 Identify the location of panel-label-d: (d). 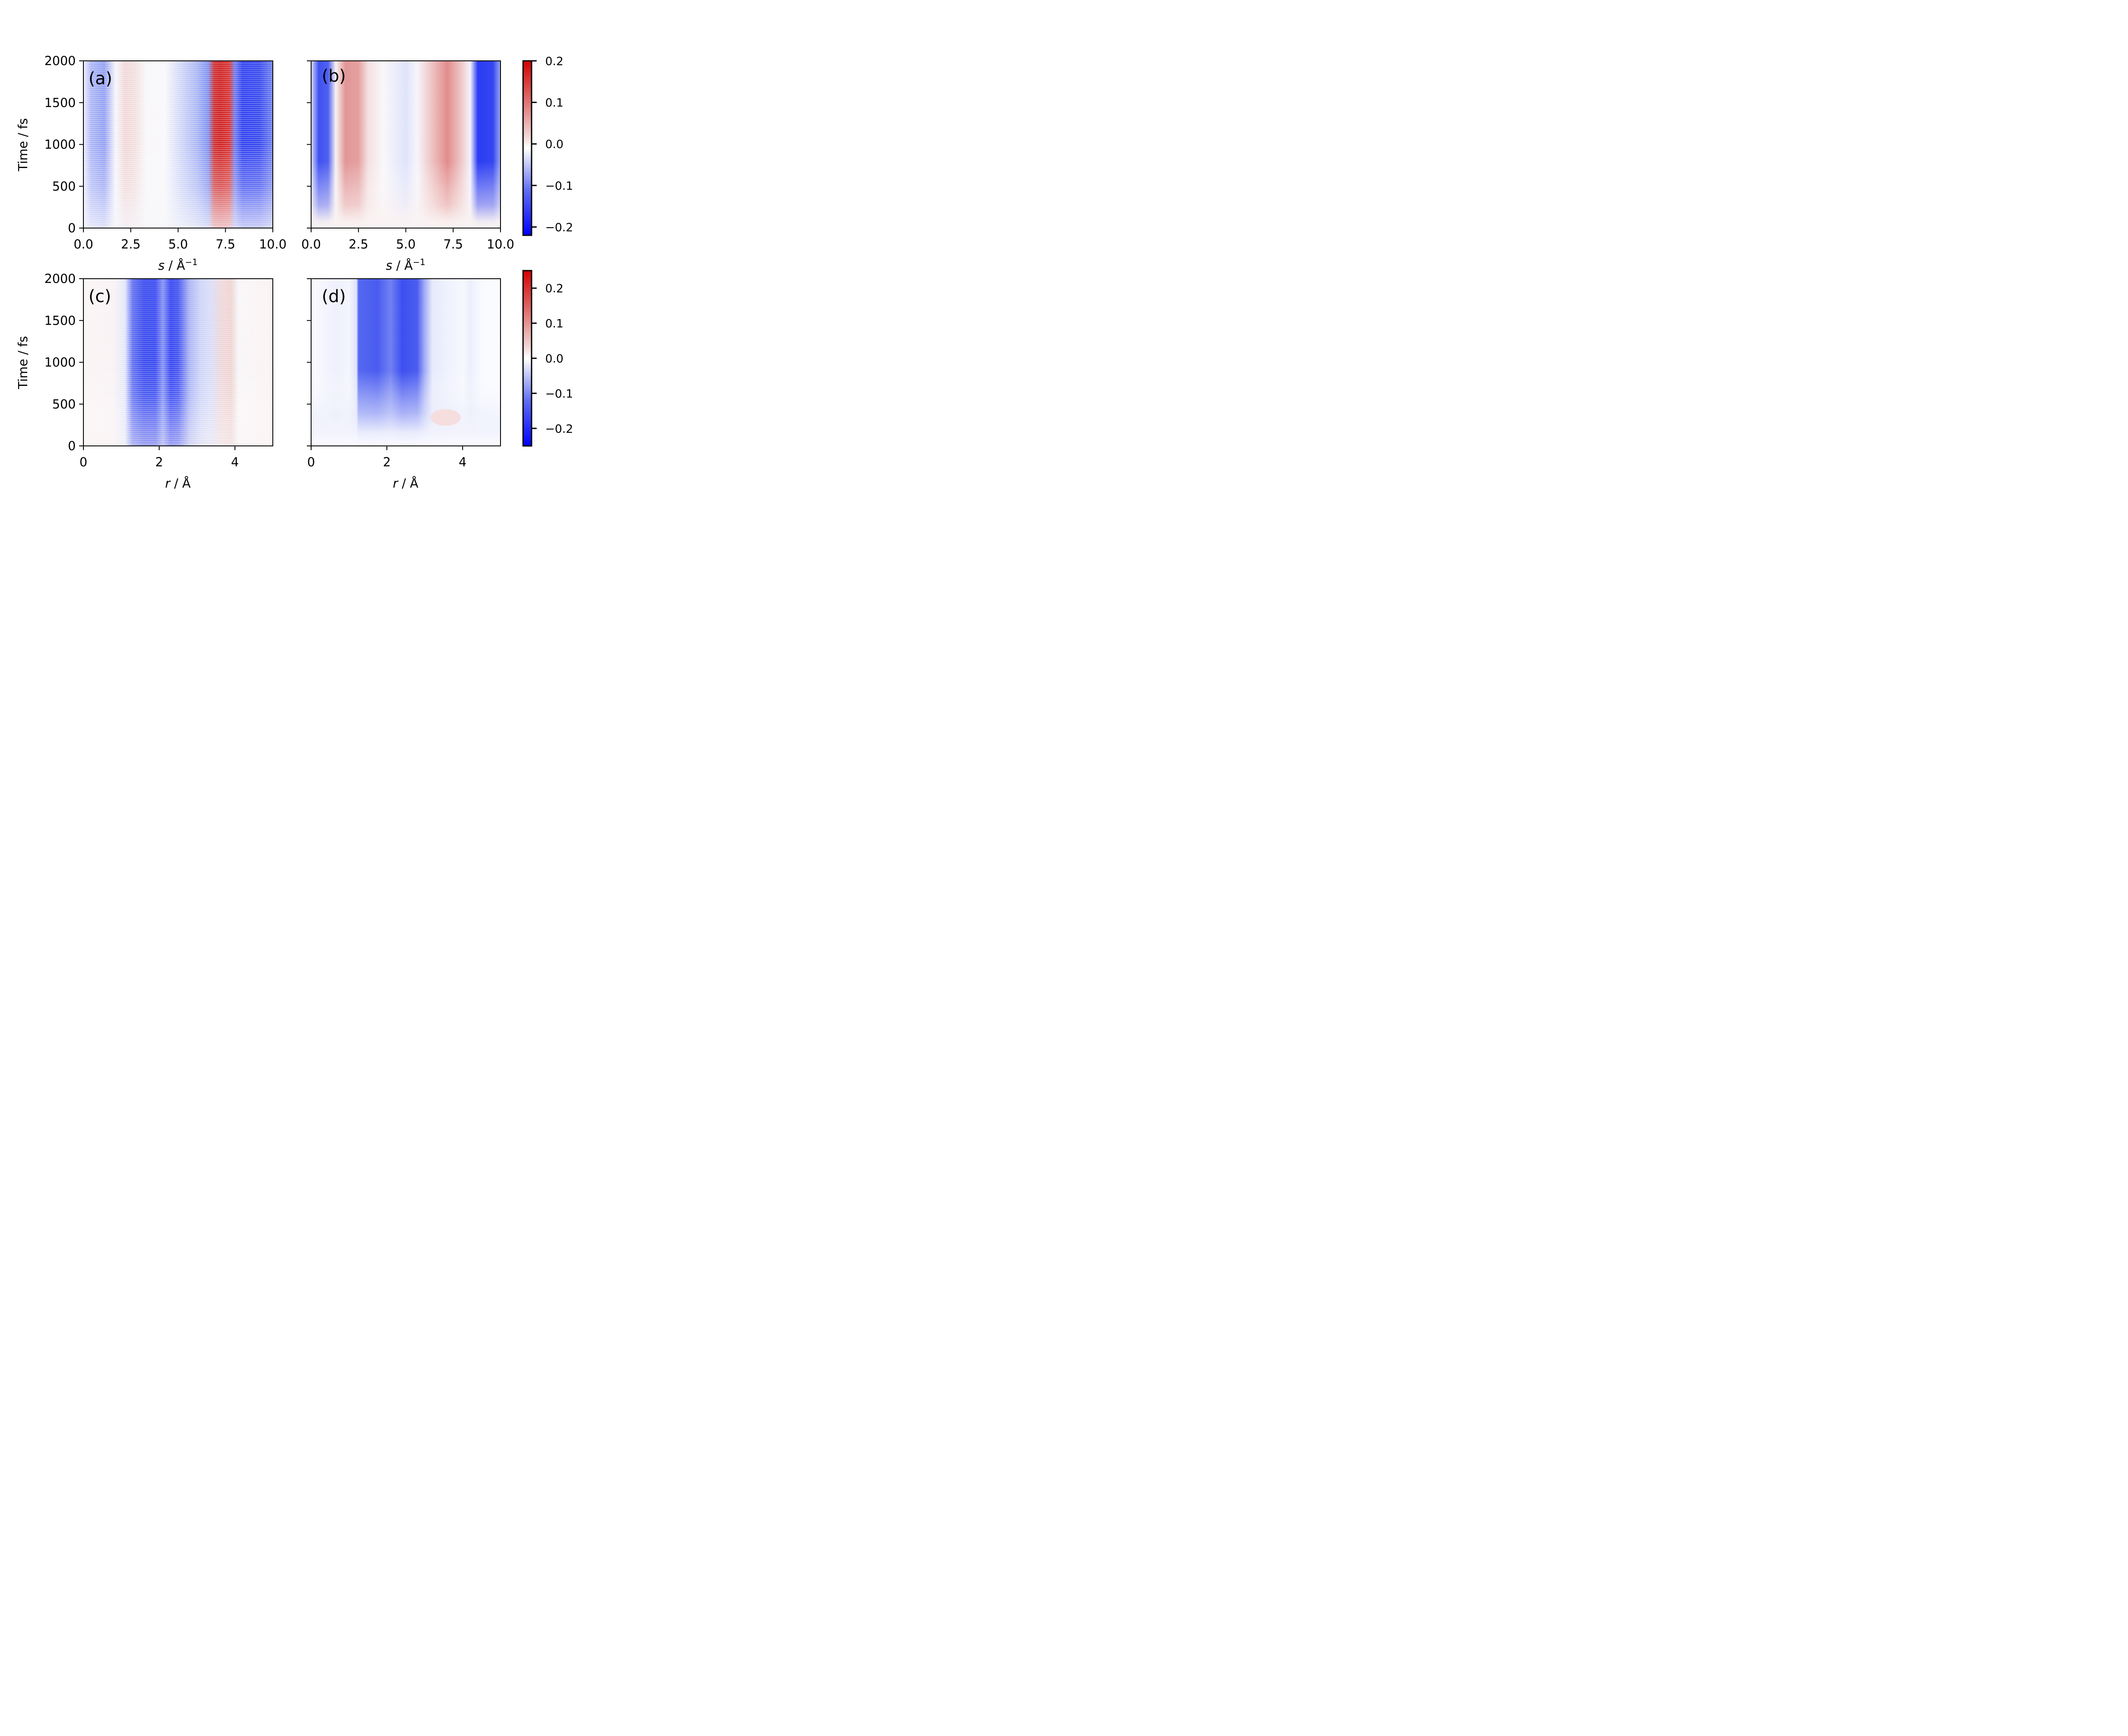
(334, 296).